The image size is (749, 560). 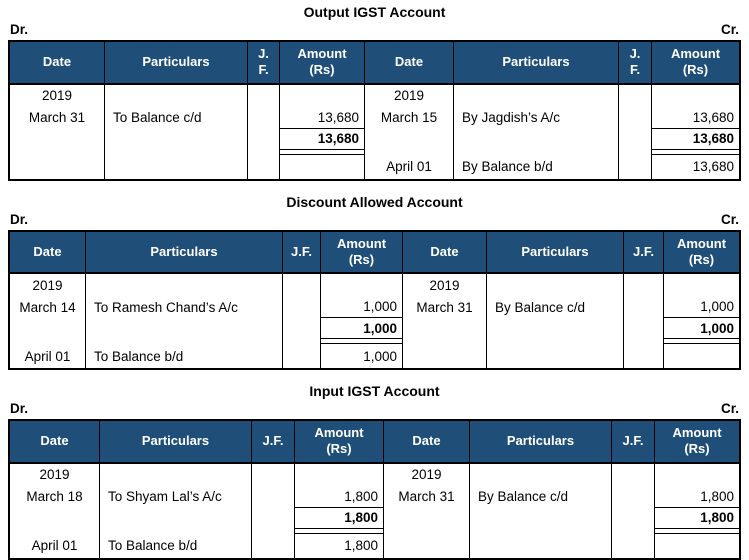 What do you see at coordinates (374, 201) in the screenshot?
I see `account-title: Discount Allowed Account` at bounding box center [374, 201].